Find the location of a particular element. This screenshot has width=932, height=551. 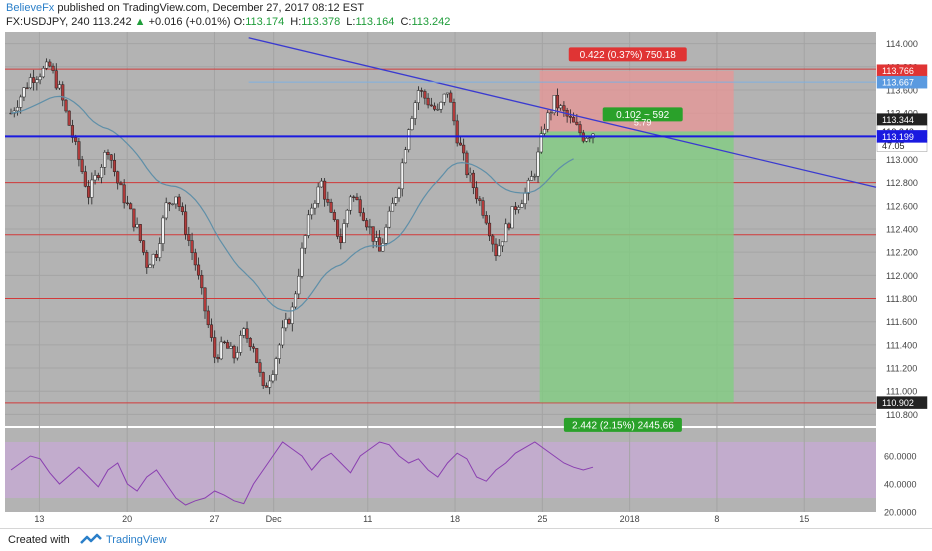

rsi-tick-label: 20.0000 is located at coordinates (900, 513).